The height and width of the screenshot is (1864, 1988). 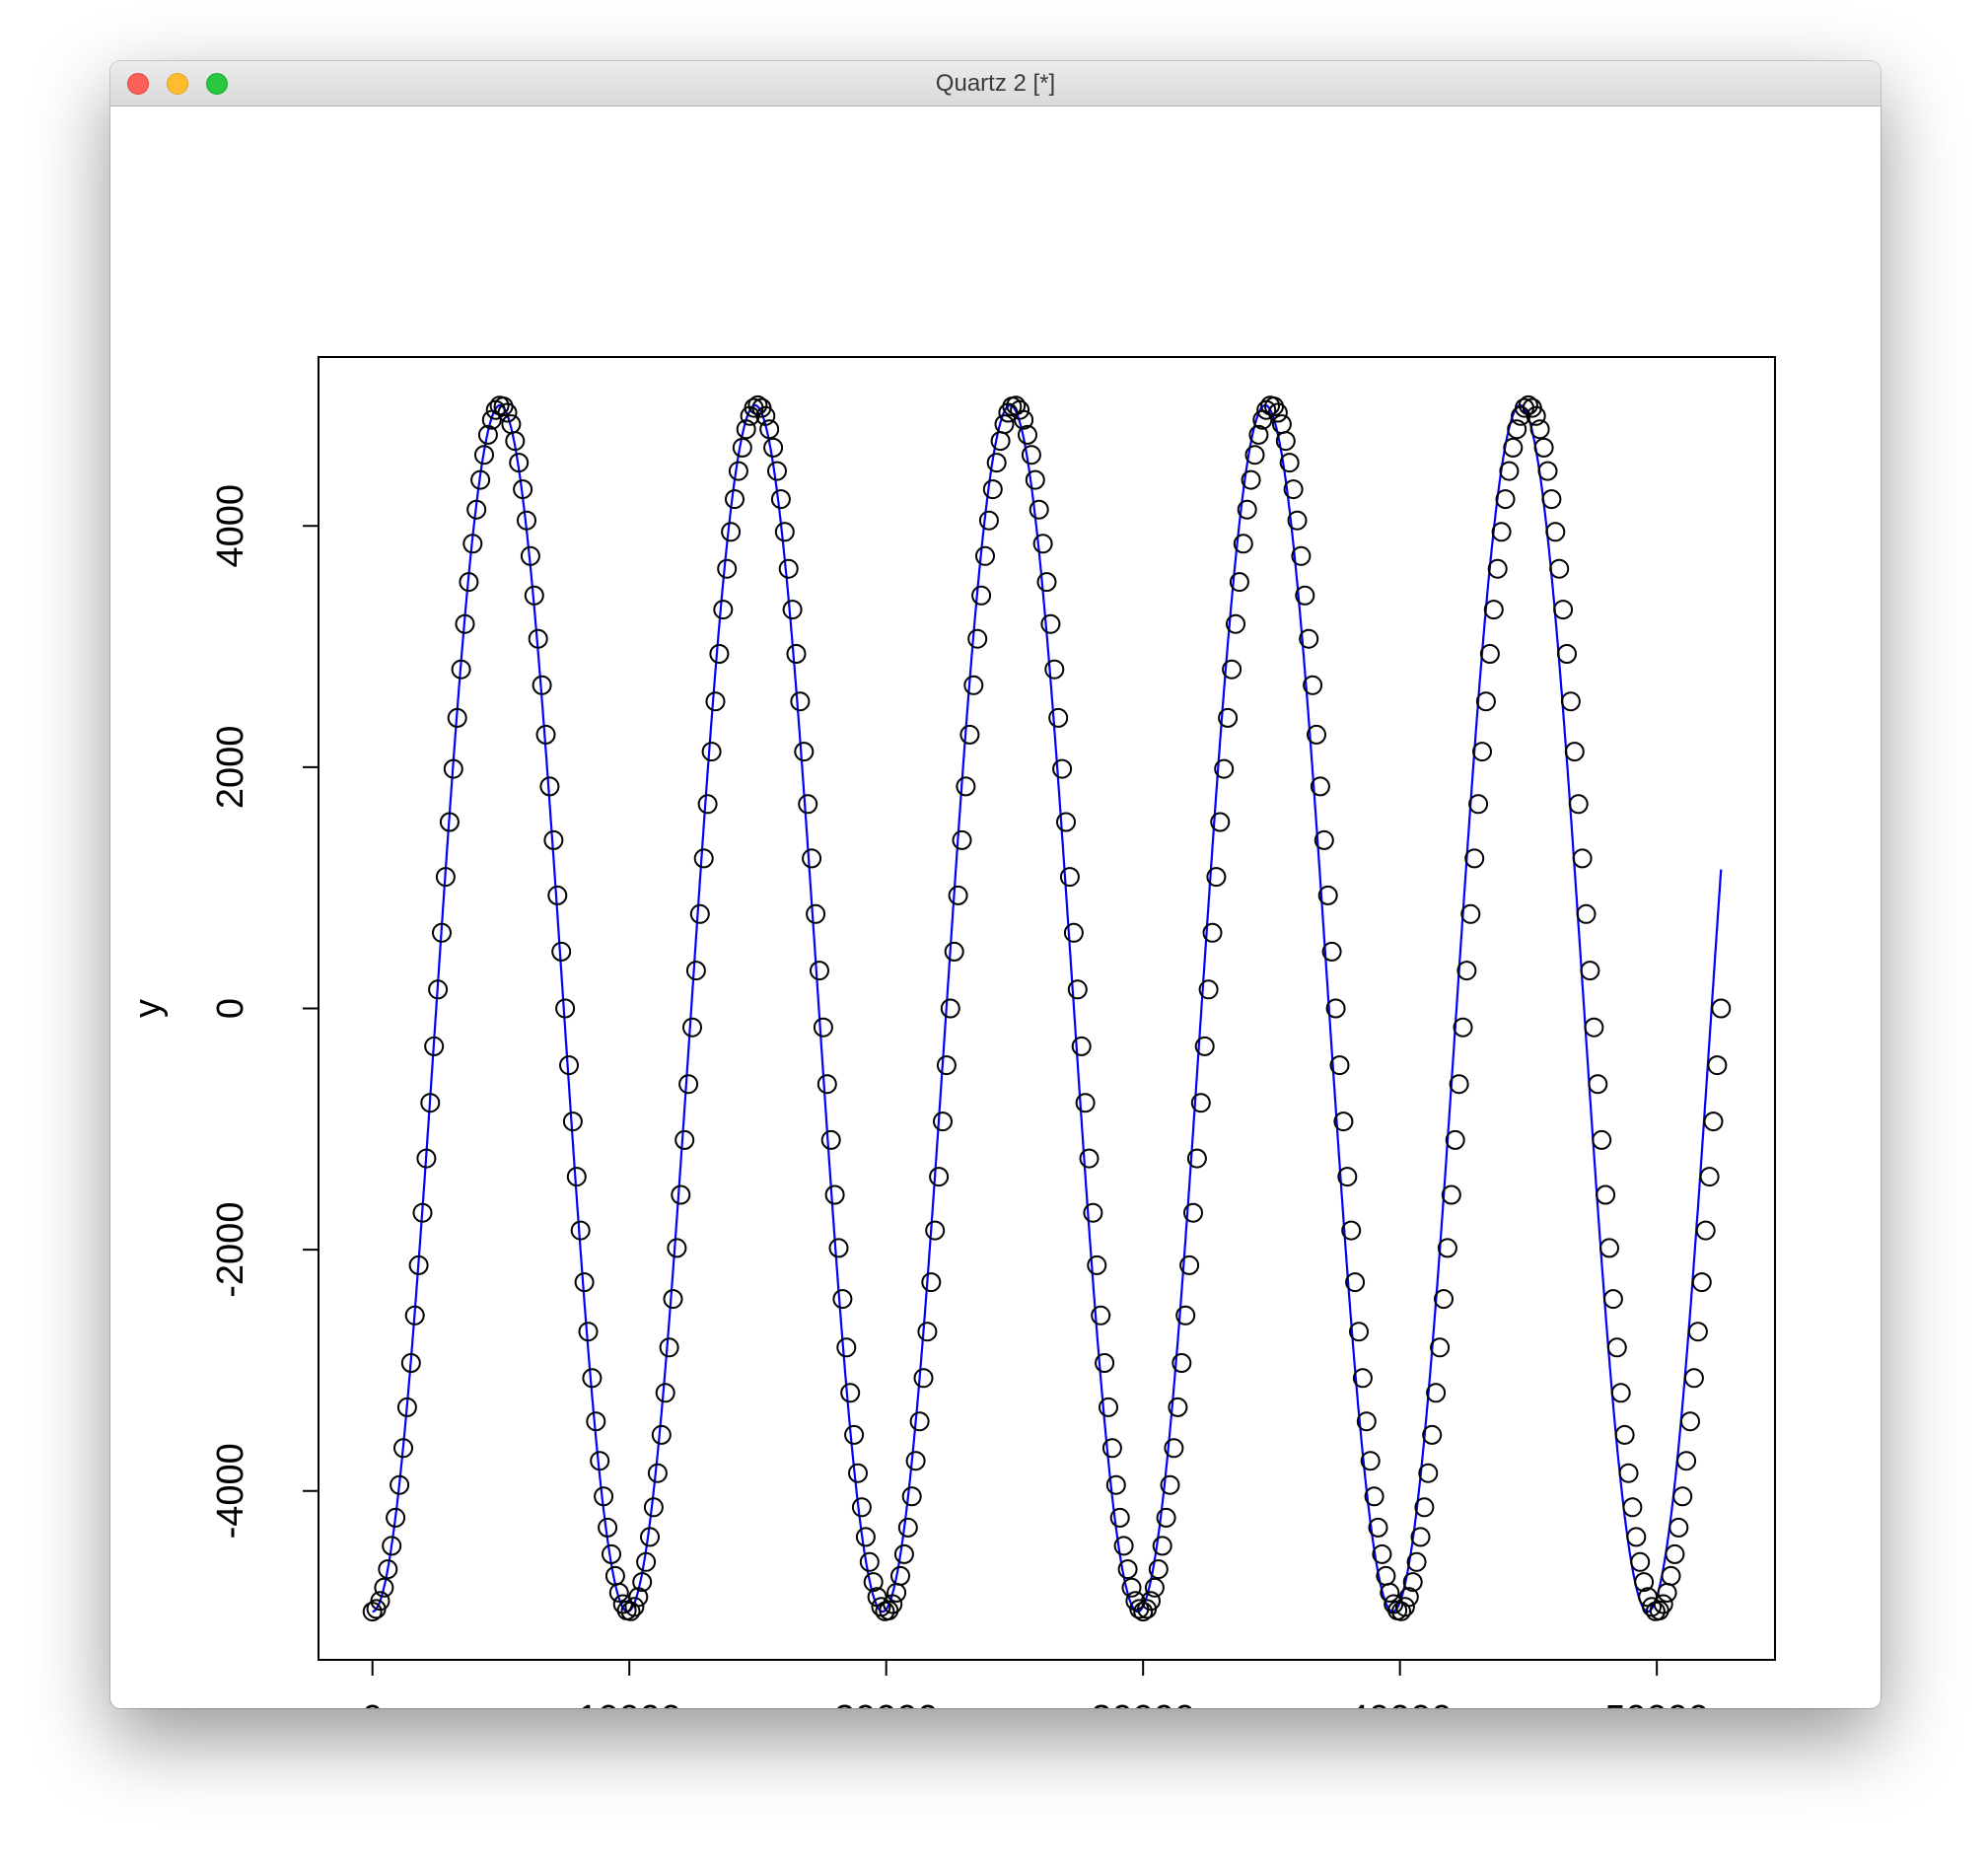 I want to click on y-tick-label: 0, so click(x=230, y=1008).